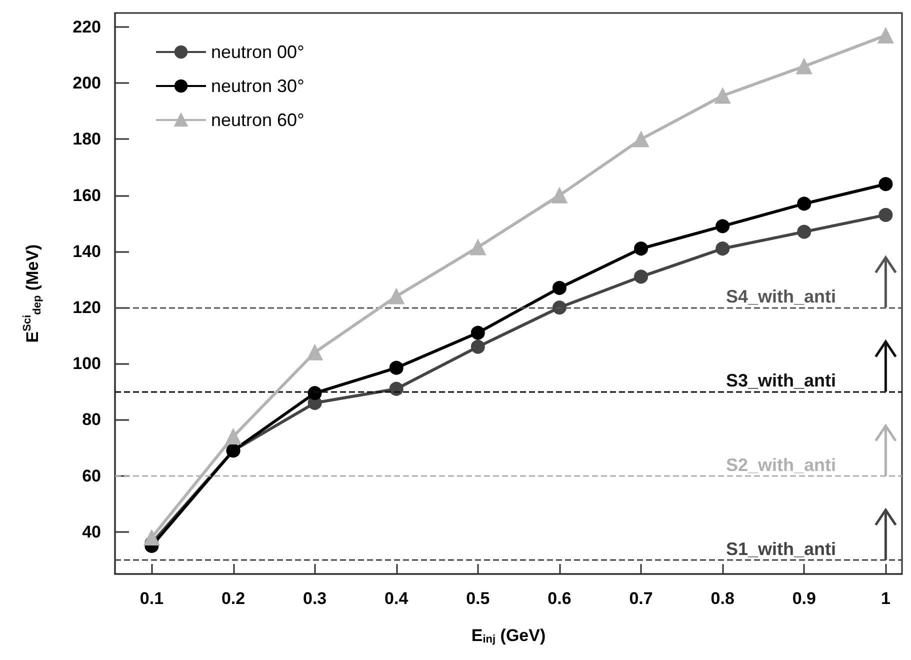 The height and width of the screenshot is (660, 911). What do you see at coordinates (396, 598) in the screenshot?
I see `x-tick-label: 0.4` at bounding box center [396, 598].